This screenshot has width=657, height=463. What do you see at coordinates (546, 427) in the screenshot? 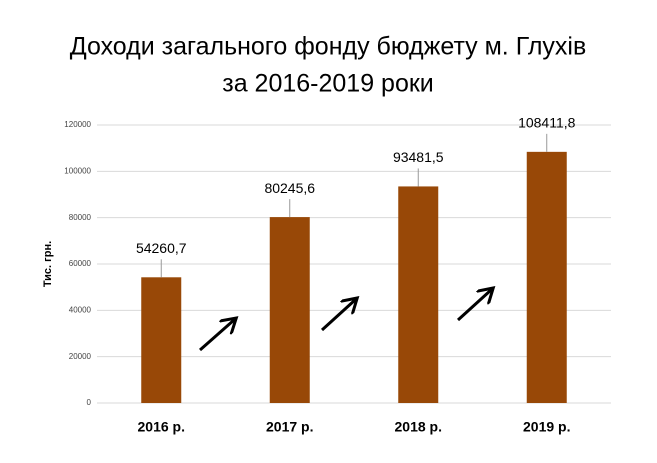
I see `x-tick-label: 2019 р.` at bounding box center [546, 427].